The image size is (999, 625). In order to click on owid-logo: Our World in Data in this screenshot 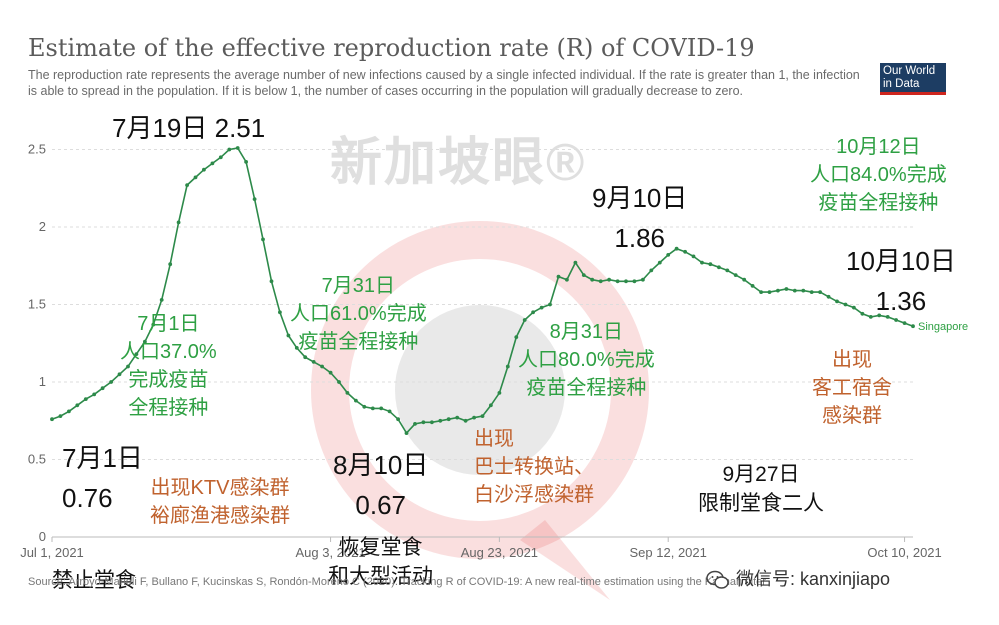, I will do `click(913, 79)`.